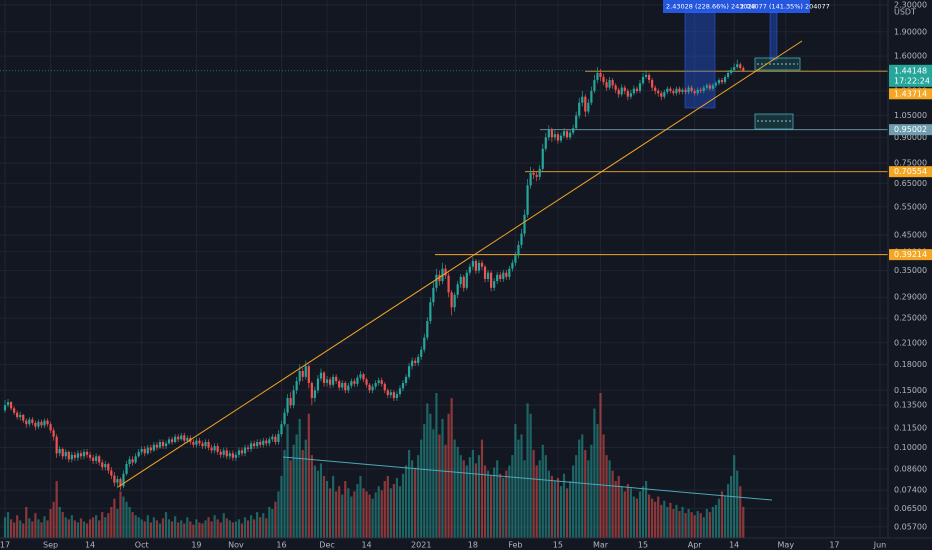 The image size is (932, 550). What do you see at coordinates (910, 115) in the screenshot?
I see `y-tick-label: 1.05000` at bounding box center [910, 115].